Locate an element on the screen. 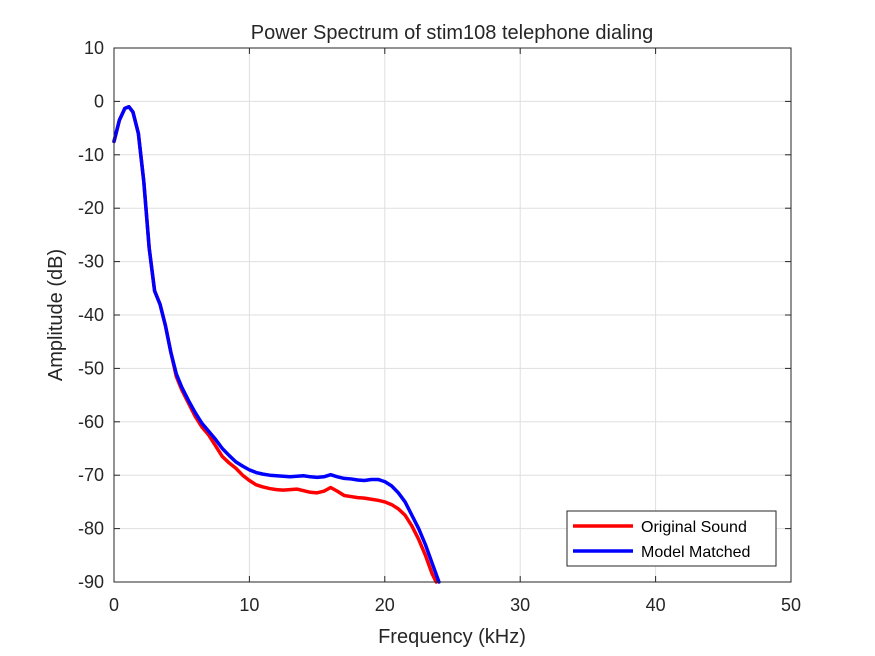 Image resolution: width=875 pixels, height=656 pixels. x-tick-label: 20 is located at coordinates (385, 605).